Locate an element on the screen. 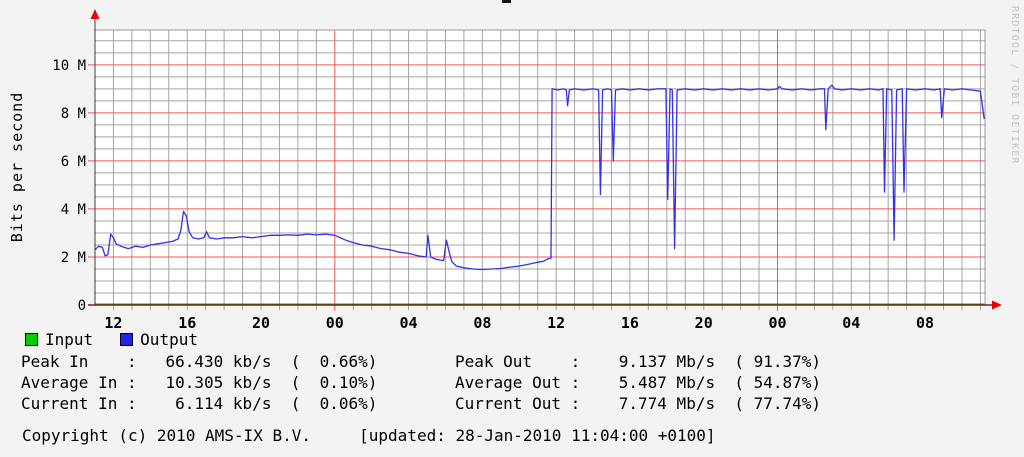 This screenshot has height=457, width=1024. svg-text: 10 M is located at coordinates (69, 66).